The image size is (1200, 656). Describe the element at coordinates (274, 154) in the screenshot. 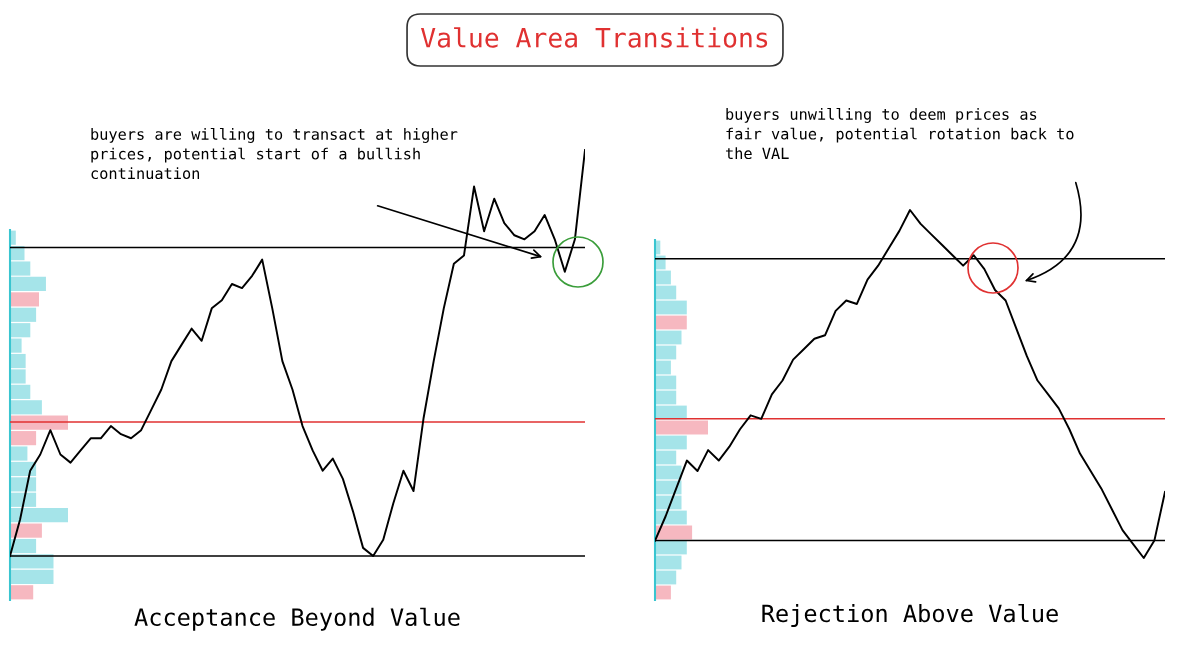

I see `annotation: buyers are willing to transact at higher prices, potential start of a bullish continuation` at that location.